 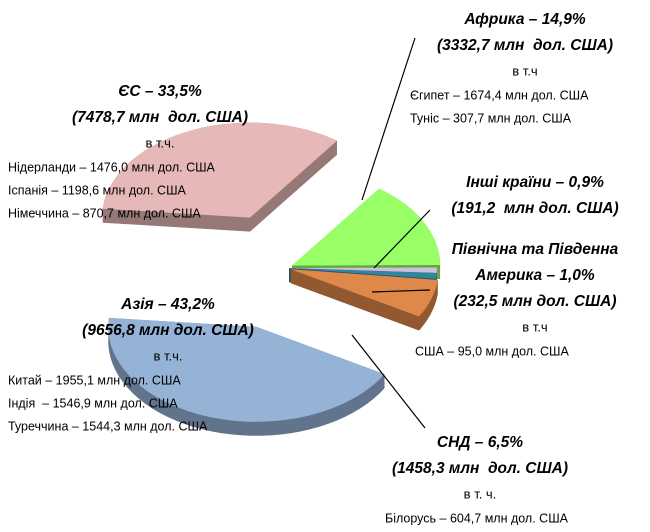 I want to click on slice-detail: Єгипет – 1674,4 млн дол. США, so click(x=499, y=95).